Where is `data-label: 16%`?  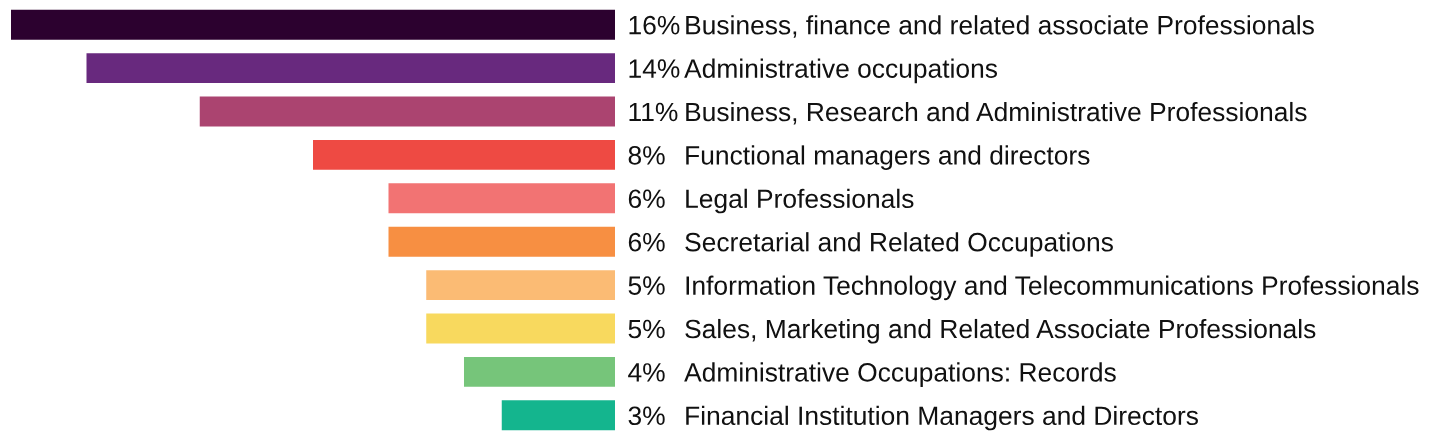
data-label: 16% is located at coordinates (654, 25).